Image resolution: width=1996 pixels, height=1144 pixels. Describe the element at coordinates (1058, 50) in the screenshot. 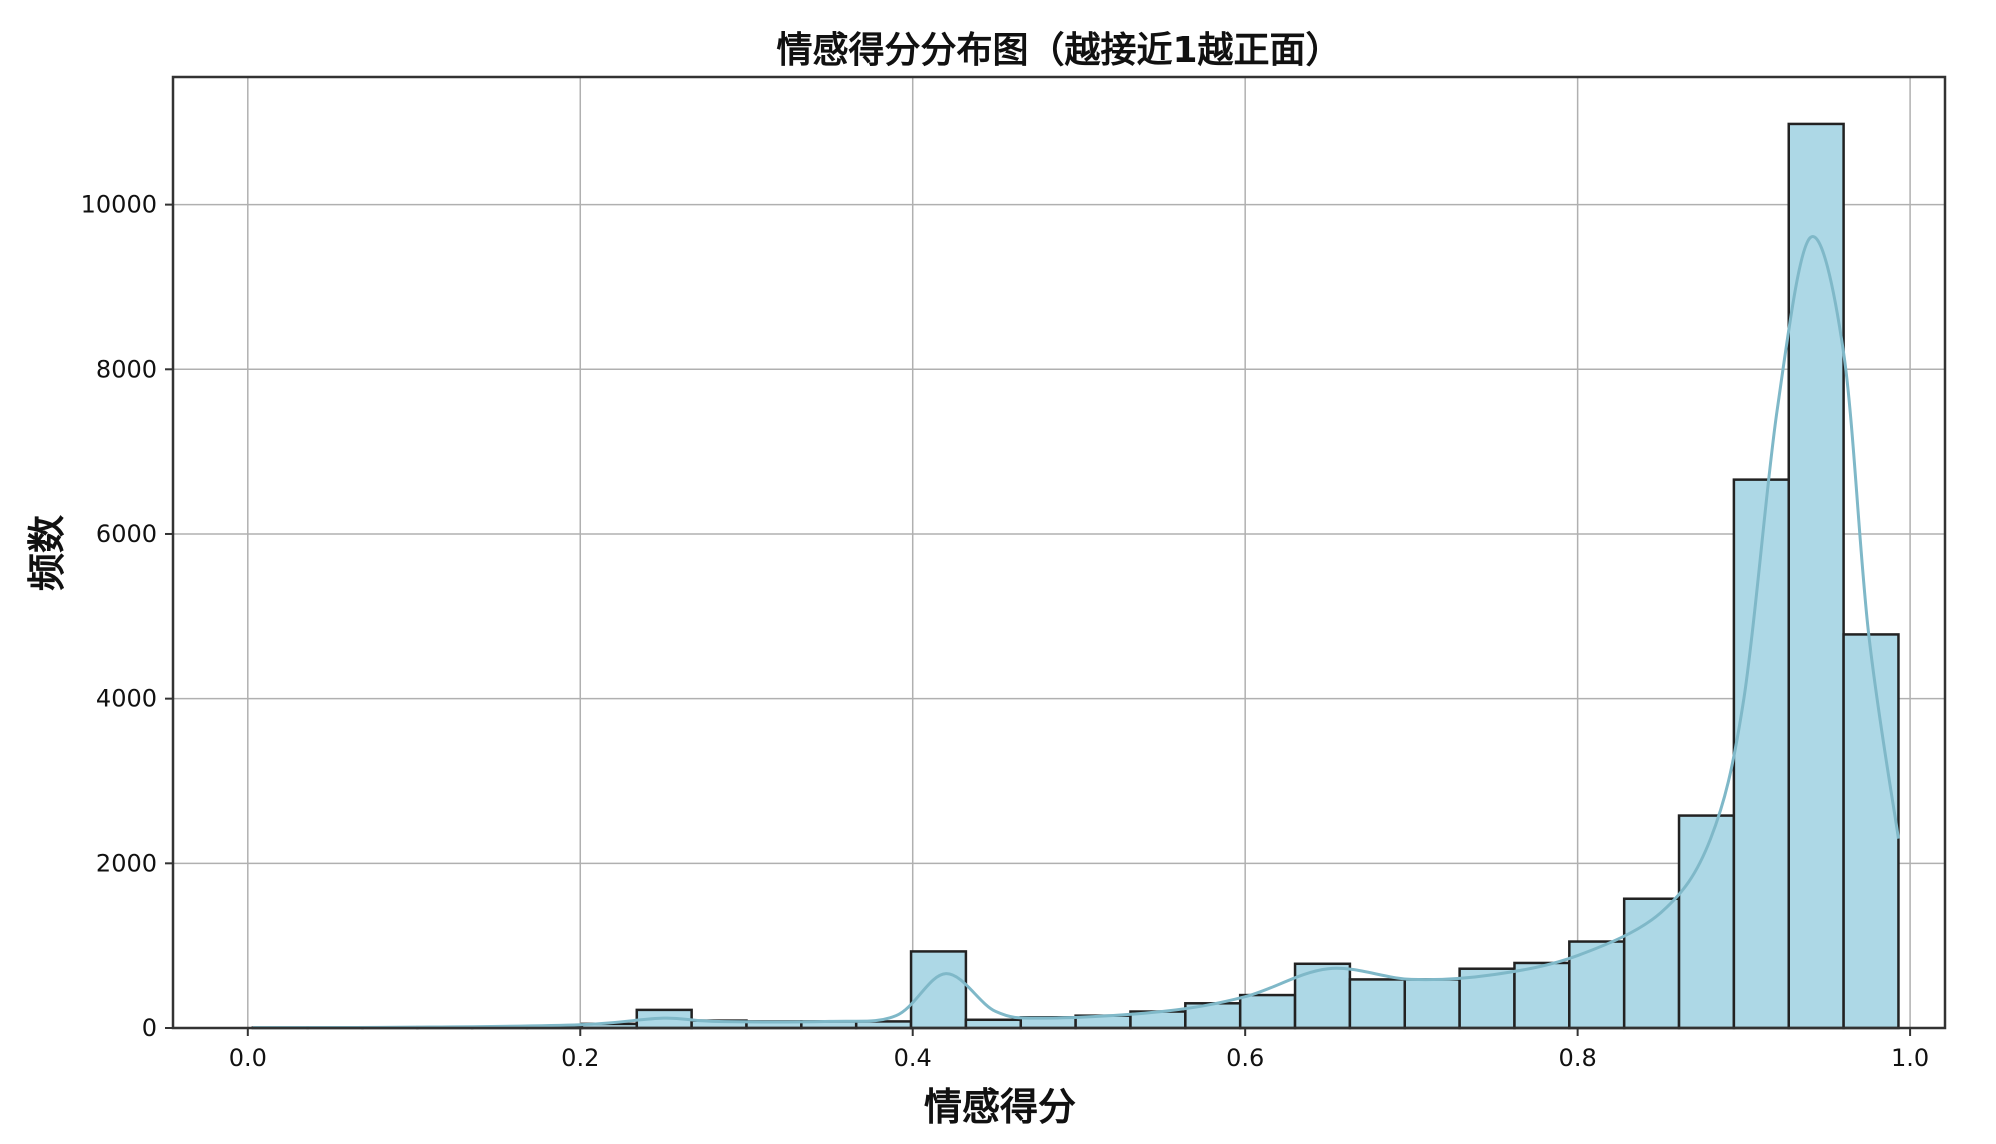

I see `chart-title: 情感得分分布图（越接近1越正面）` at that location.